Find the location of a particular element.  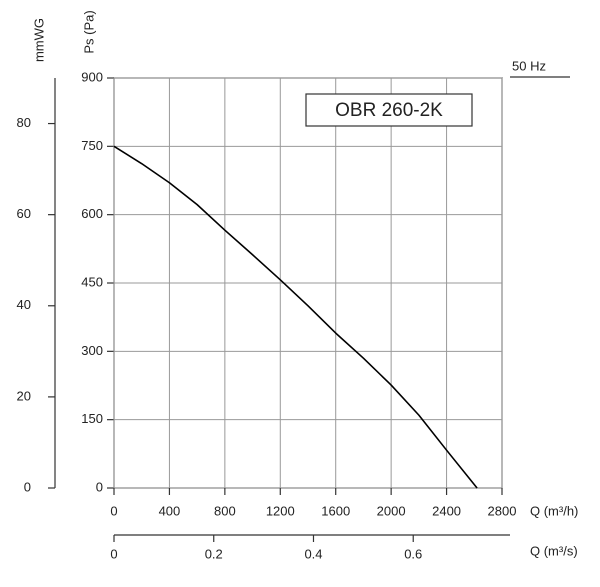

y2-axis-label: mmWG is located at coordinates (38, 40).